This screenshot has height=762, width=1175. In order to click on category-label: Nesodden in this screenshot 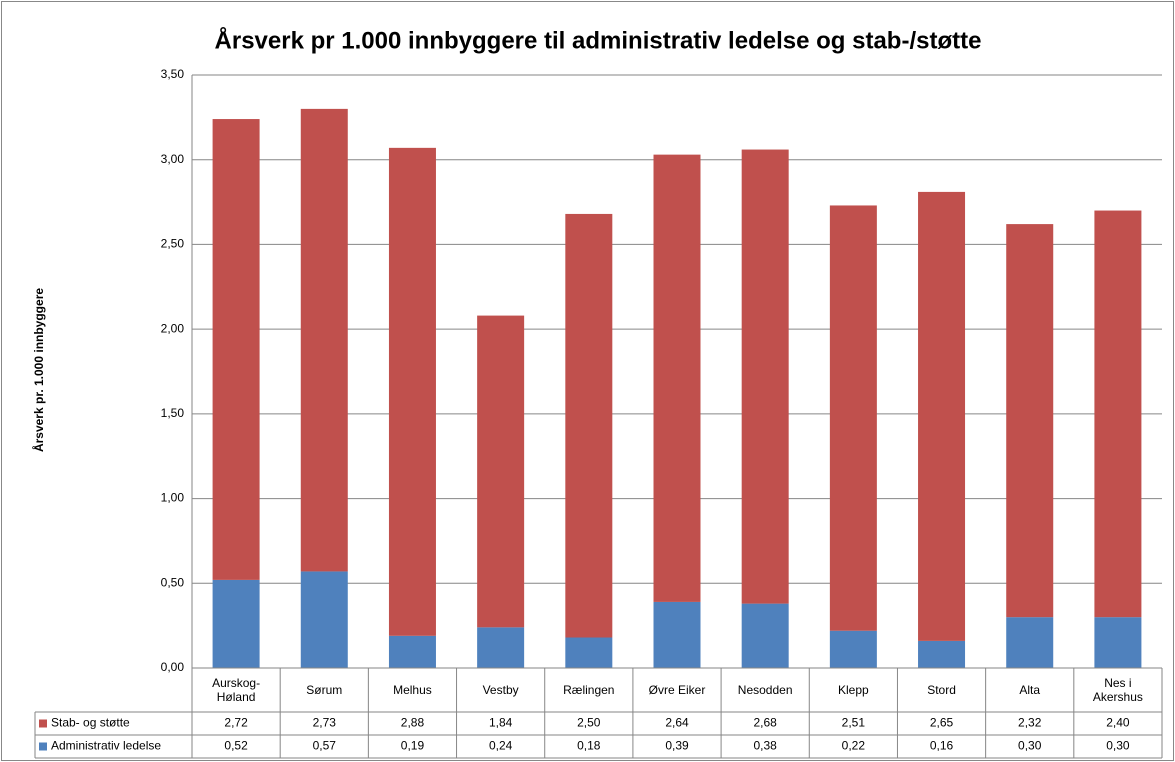, I will do `click(765, 690)`.